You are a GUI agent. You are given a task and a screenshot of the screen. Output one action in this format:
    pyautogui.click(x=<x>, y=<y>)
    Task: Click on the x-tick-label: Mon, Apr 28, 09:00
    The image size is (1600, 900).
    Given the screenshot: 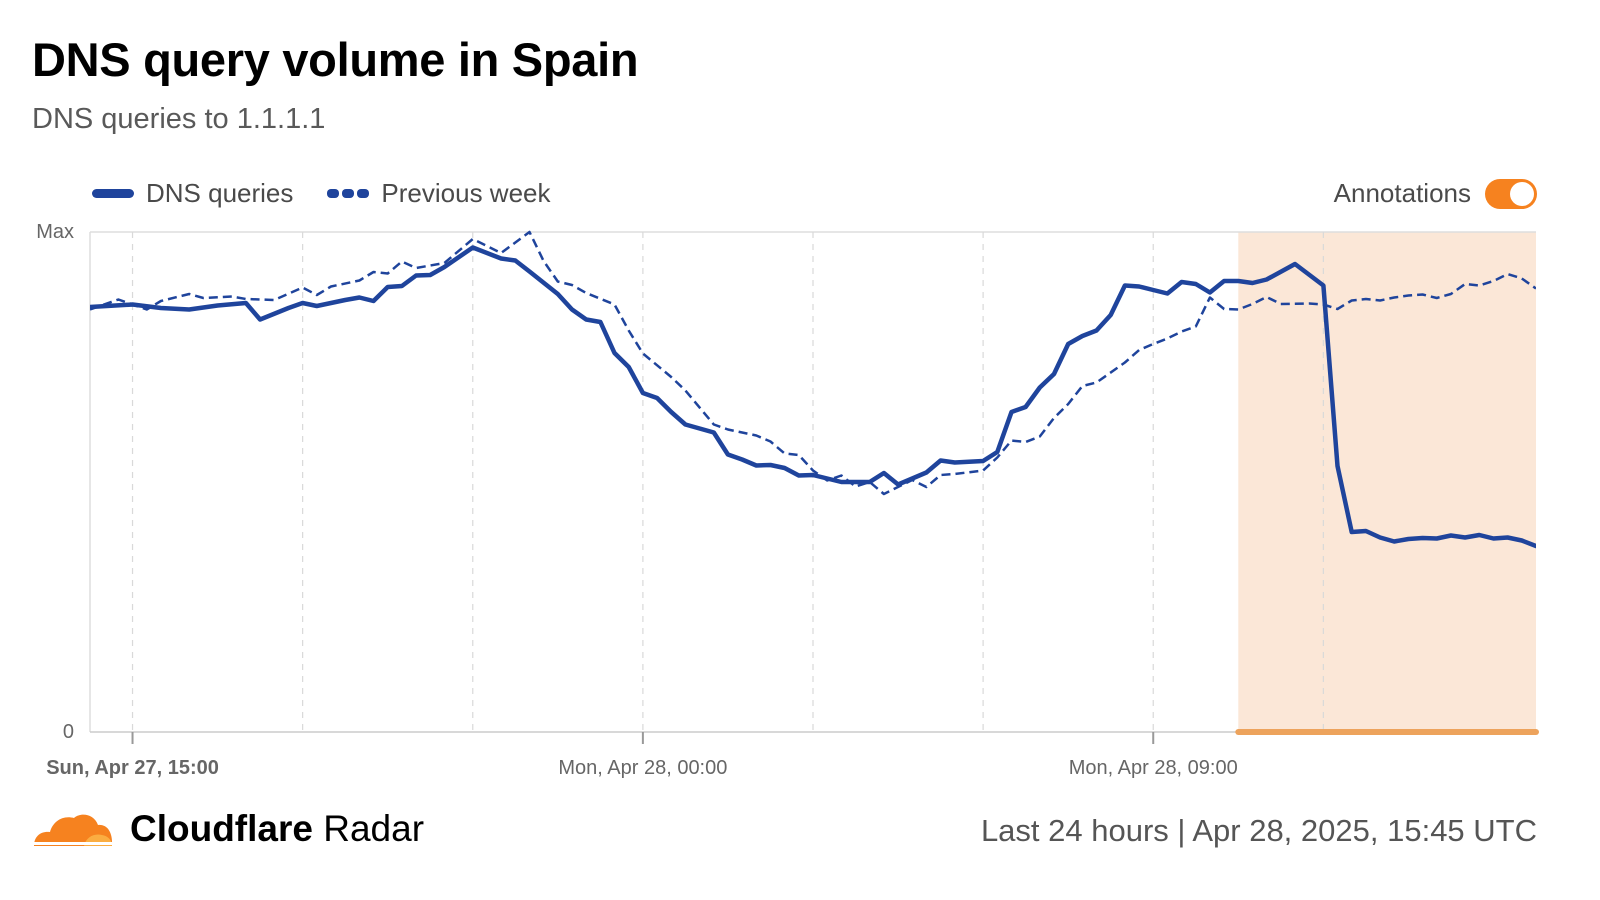 What is the action you would take?
    pyautogui.click(x=1153, y=768)
    